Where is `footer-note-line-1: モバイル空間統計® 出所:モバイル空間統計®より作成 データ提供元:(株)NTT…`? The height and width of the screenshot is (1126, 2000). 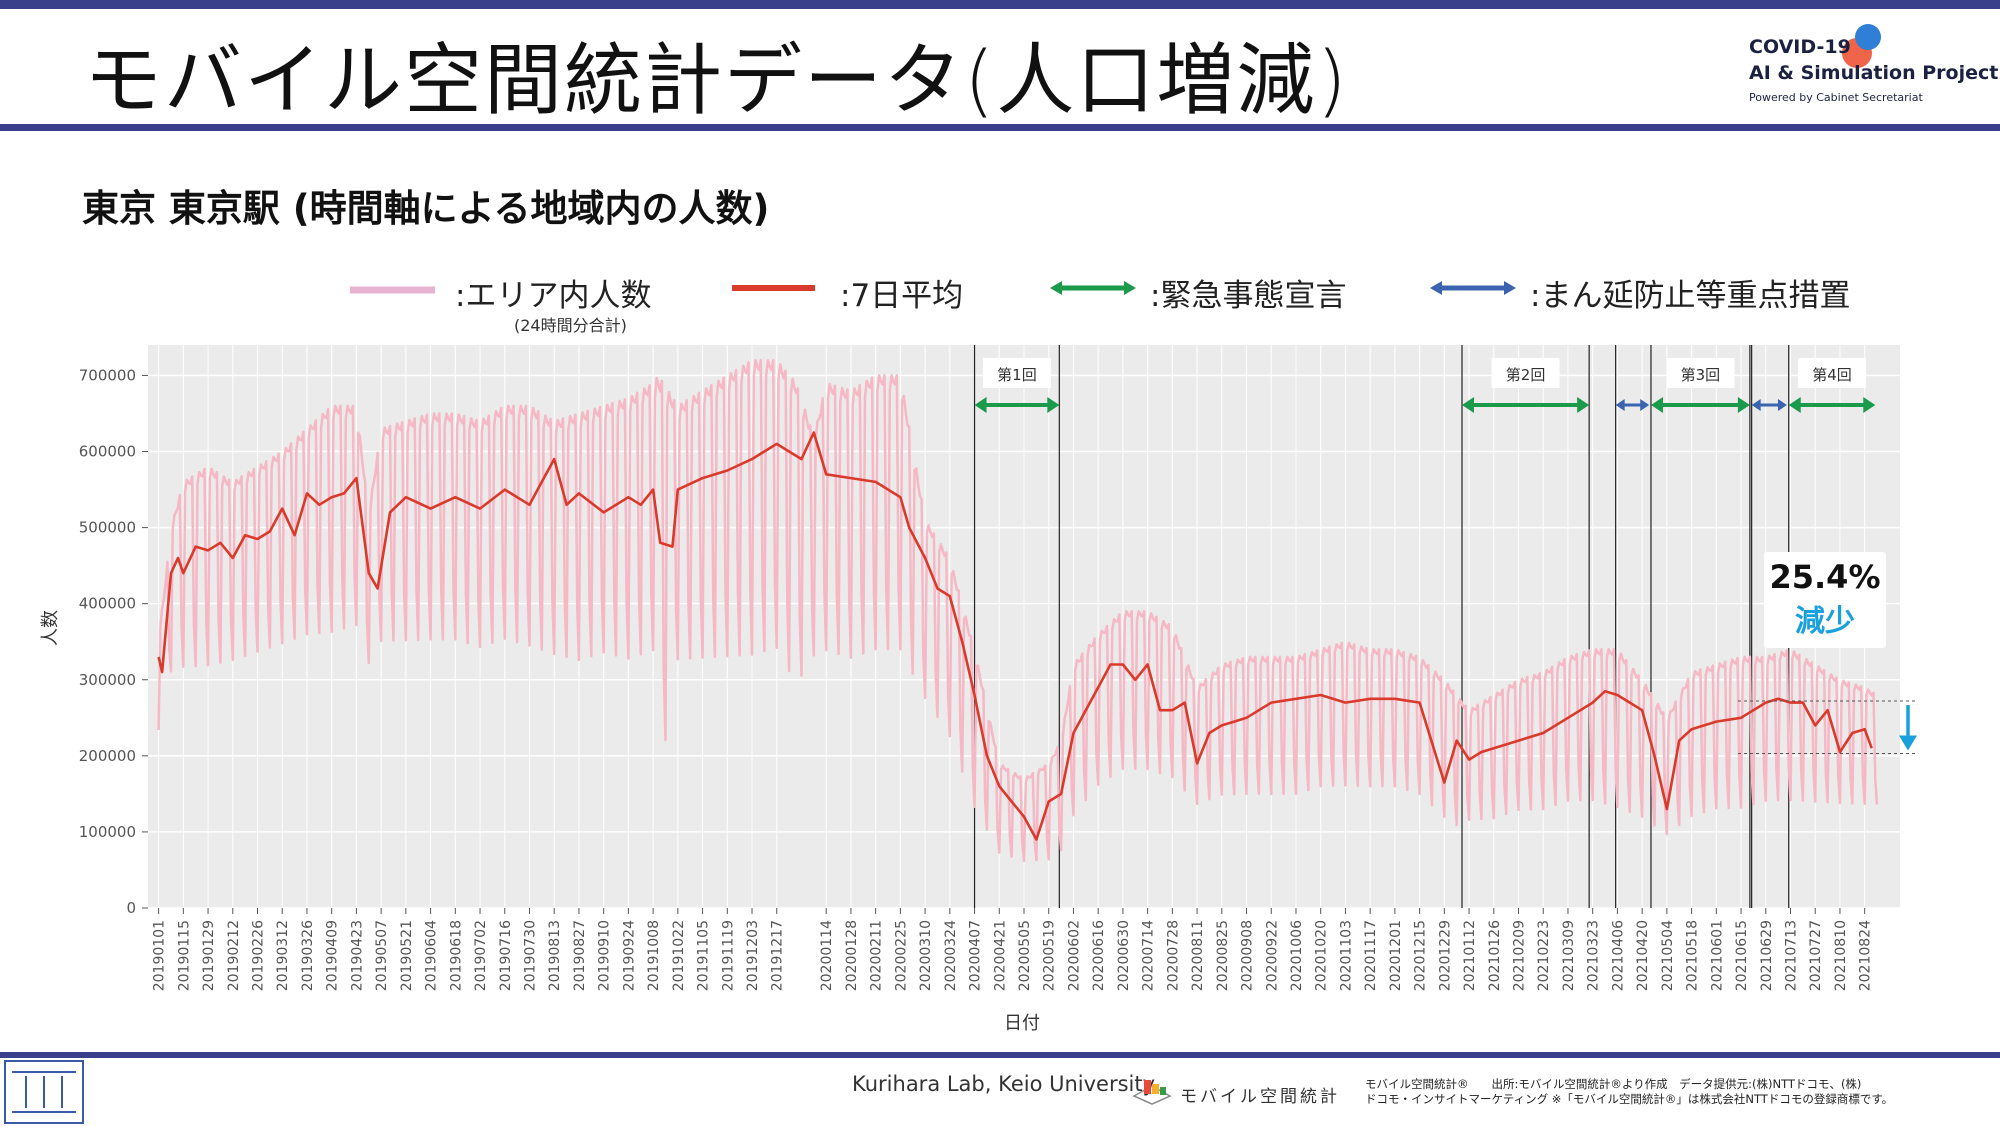
footer-note-line-1: モバイル空間統計® 出所:モバイル空間統計®より作成 データ提供元:(株)NTT… is located at coordinates (1613, 1084).